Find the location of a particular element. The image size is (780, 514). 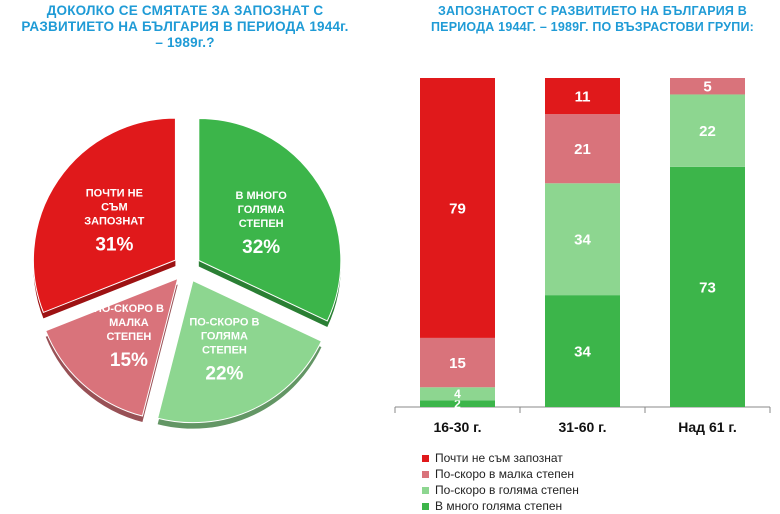

pie-slice-по-скоро-в-голяма-степен is located at coordinates (240, 351).